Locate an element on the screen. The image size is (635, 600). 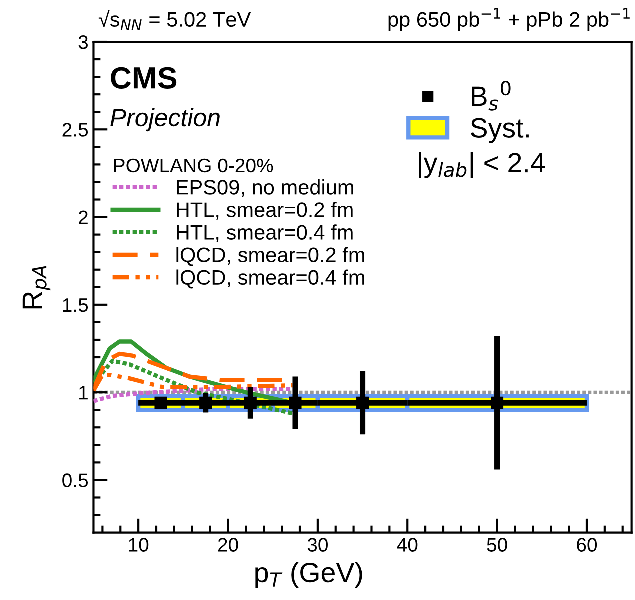
y-tick-label: 1 is located at coordinates (84, 393).